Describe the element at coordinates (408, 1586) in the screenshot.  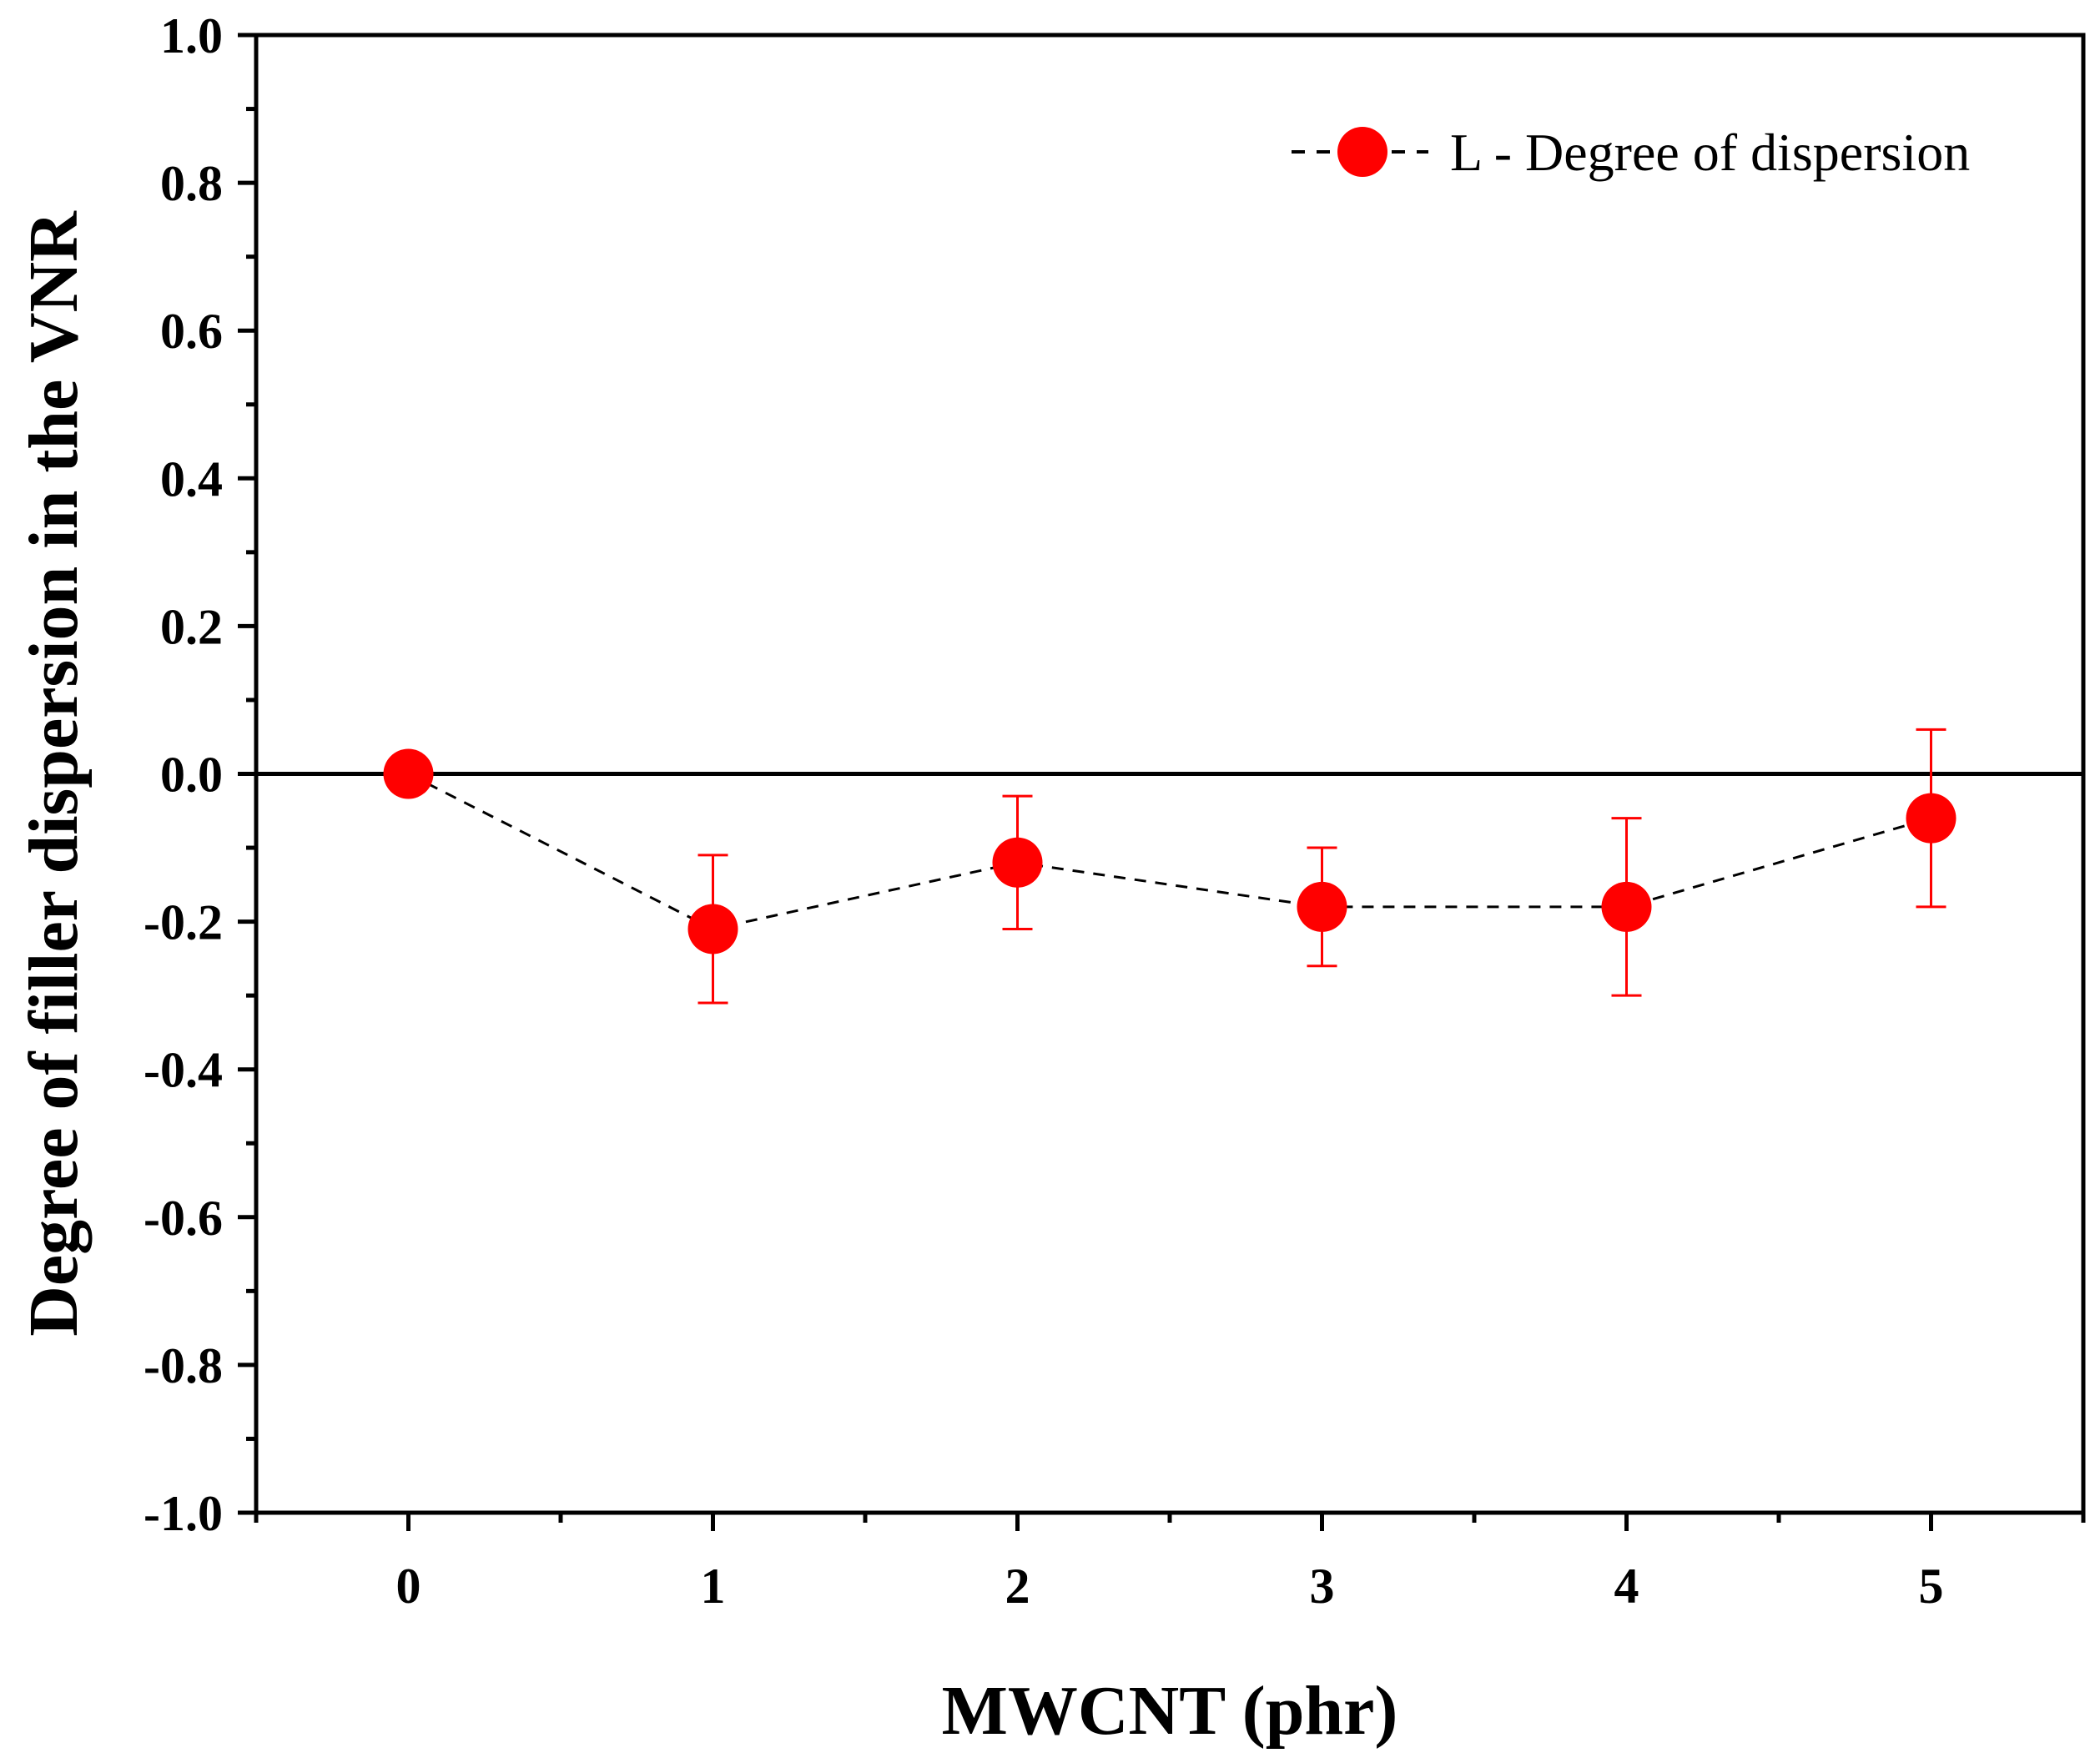
I see `x-tick-label: 0` at that location.